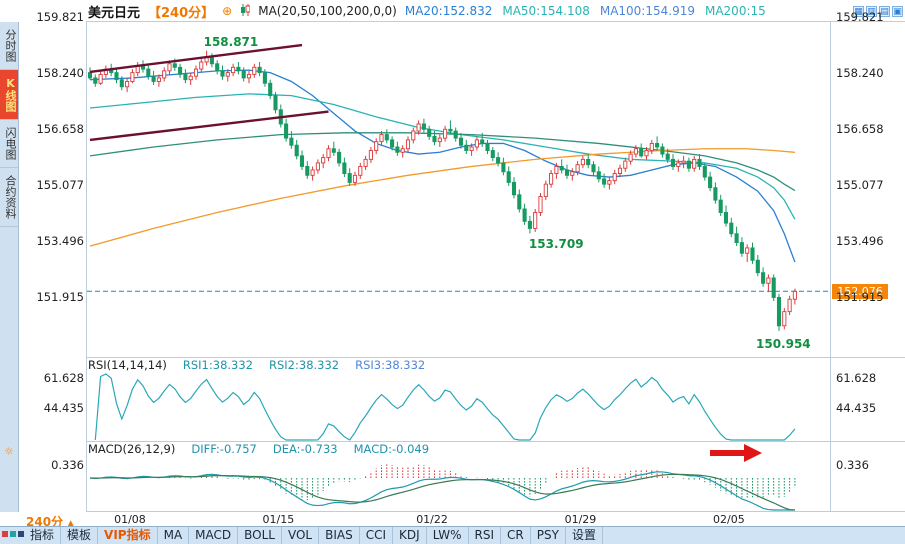 This screenshot has width=905, height=544. What do you see at coordinates (485, 535) in the screenshot?
I see `bottom-tab: RSI` at bounding box center [485, 535].